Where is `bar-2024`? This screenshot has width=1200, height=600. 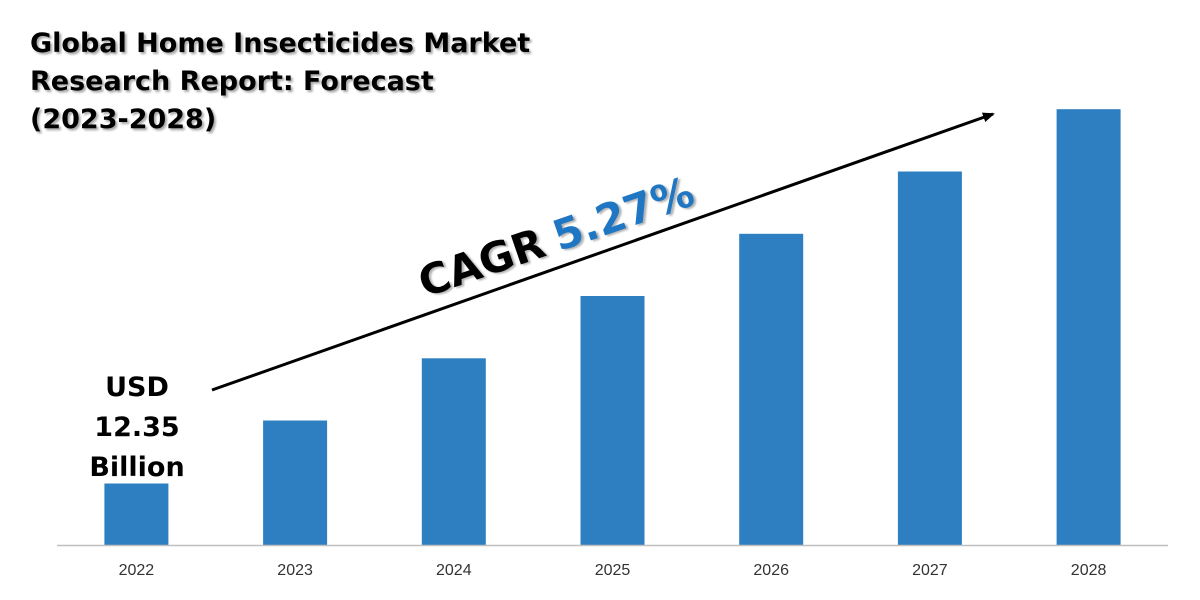 bar-2024 is located at coordinates (453, 452).